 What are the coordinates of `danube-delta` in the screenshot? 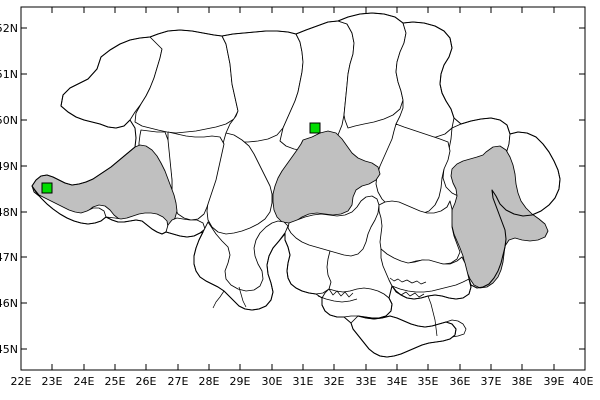 It's located at (218, 299).